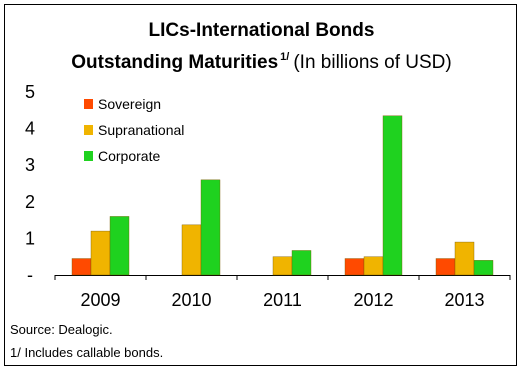 Image resolution: width=523 pixels, height=372 pixels. I want to click on bar-supranational-2012, so click(373, 266).